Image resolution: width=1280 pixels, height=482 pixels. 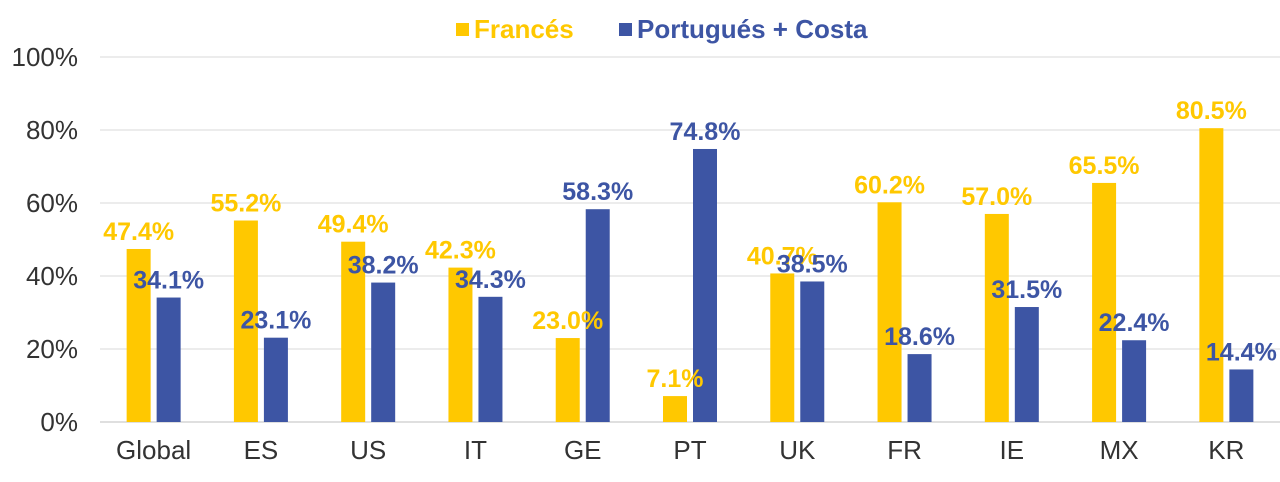 What do you see at coordinates (368, 450) in the screenshot?
I see `x-tick-label: US` at bounding box center [368, 450].